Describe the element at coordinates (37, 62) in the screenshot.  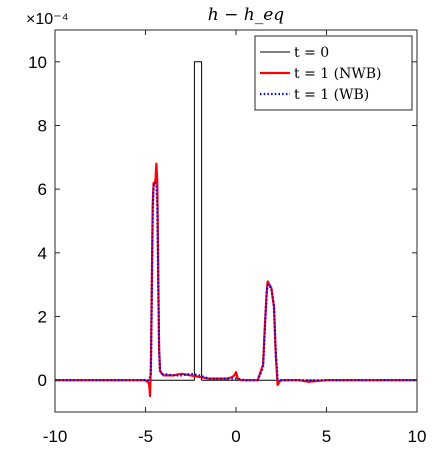
I see `y-tick-label: 10` at that location.